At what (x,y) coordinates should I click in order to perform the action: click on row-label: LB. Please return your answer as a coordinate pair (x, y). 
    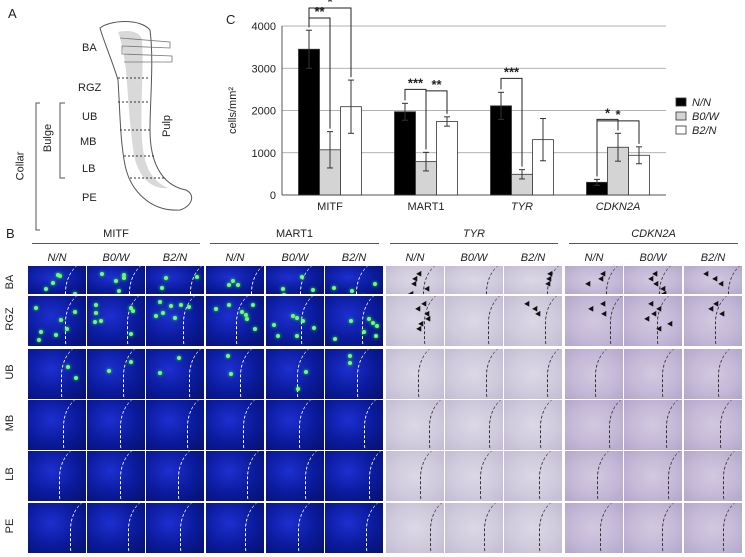
    Looking at the image, I should click on (10, 474).